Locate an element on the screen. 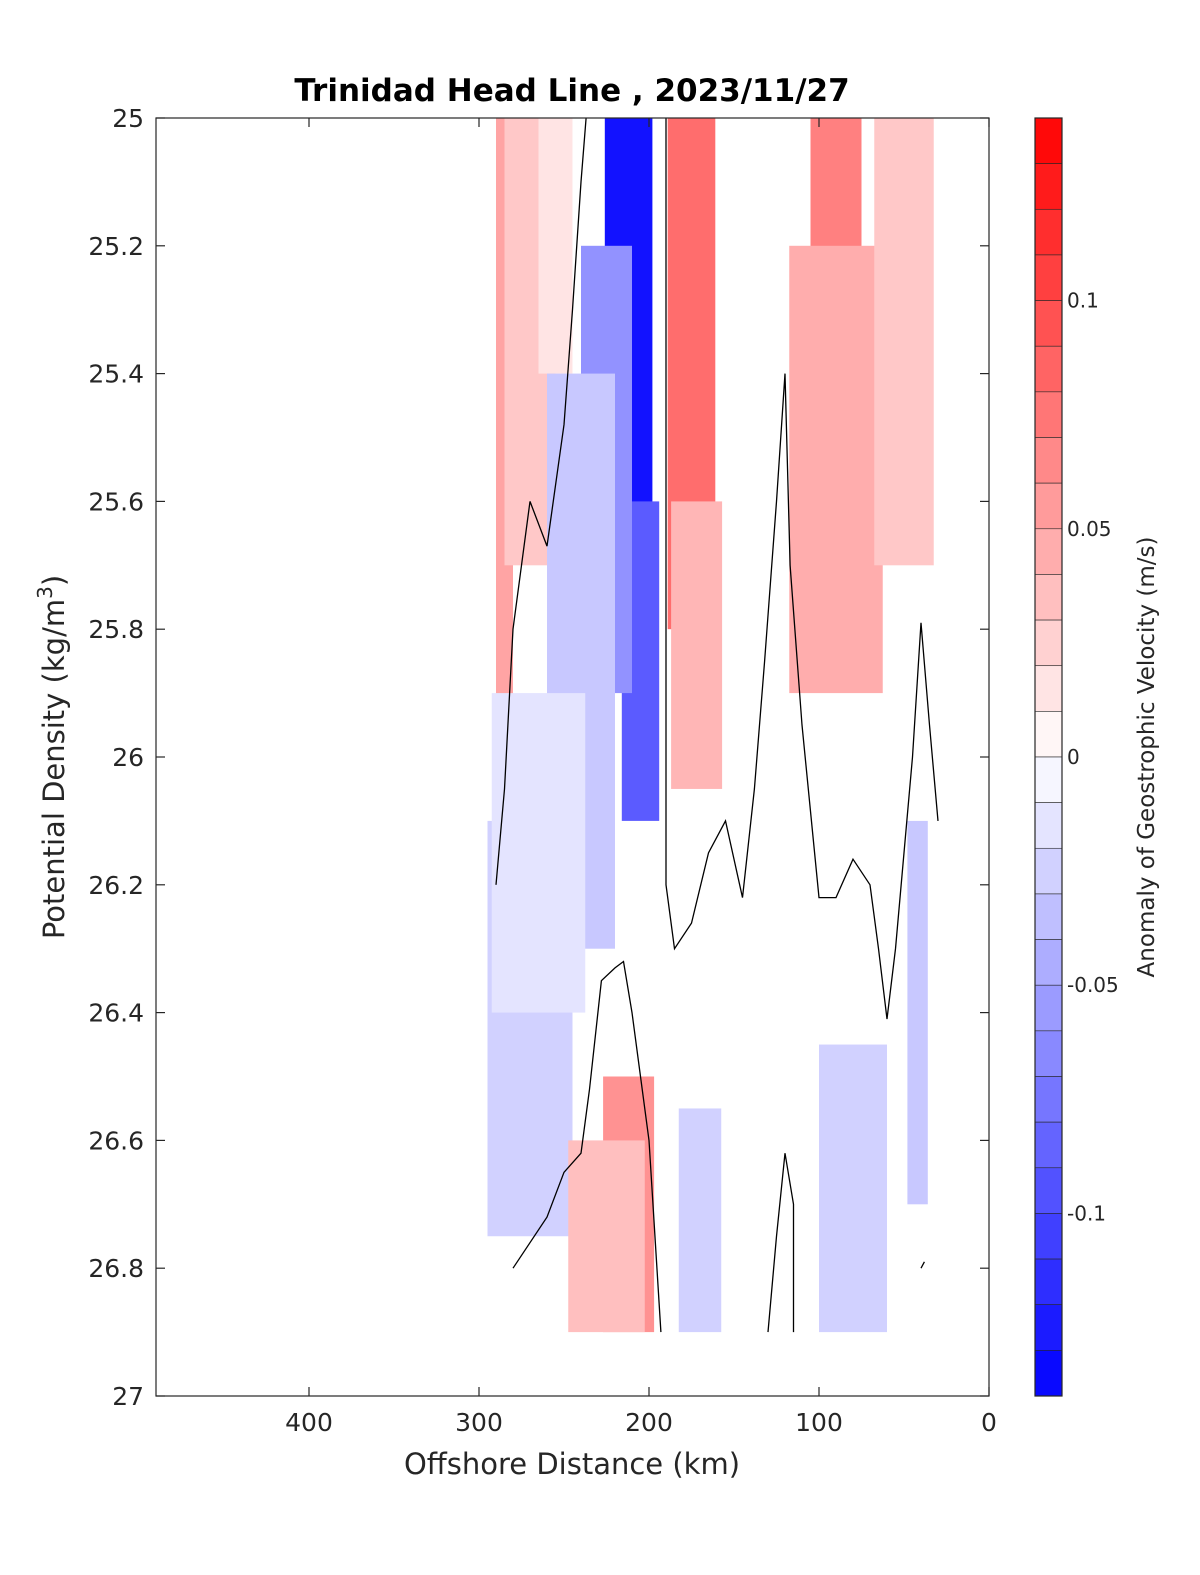 This screenshot has width=1200, height=1575. colorbar-frame is located at coordinates (1048, 757).